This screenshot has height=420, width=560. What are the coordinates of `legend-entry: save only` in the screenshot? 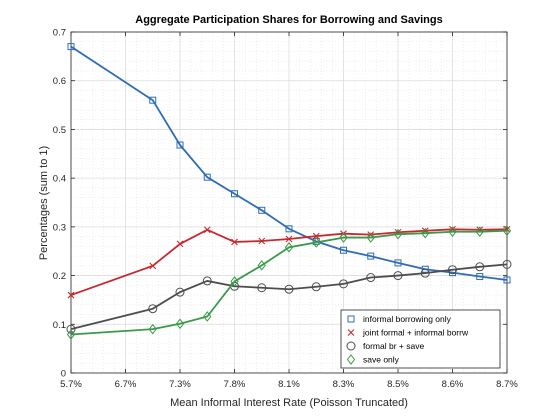 It's located at (381, 360).